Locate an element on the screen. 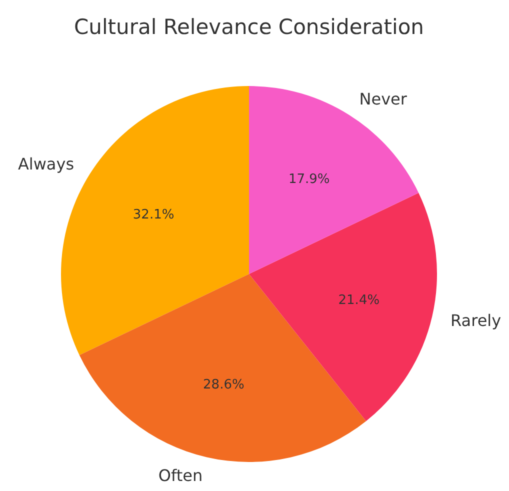 This screenshot has height=491, width=509. slice-label: Often is located at coordinates (180, 476).